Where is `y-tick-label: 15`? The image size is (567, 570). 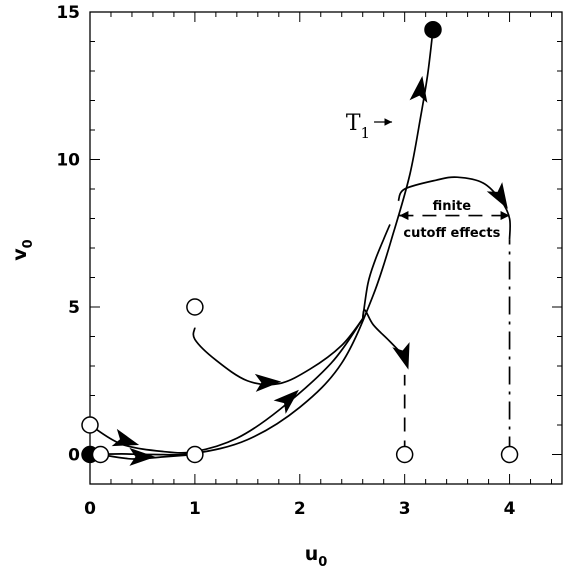 y-tick-label: 15 is located at coordinates (68, 13).